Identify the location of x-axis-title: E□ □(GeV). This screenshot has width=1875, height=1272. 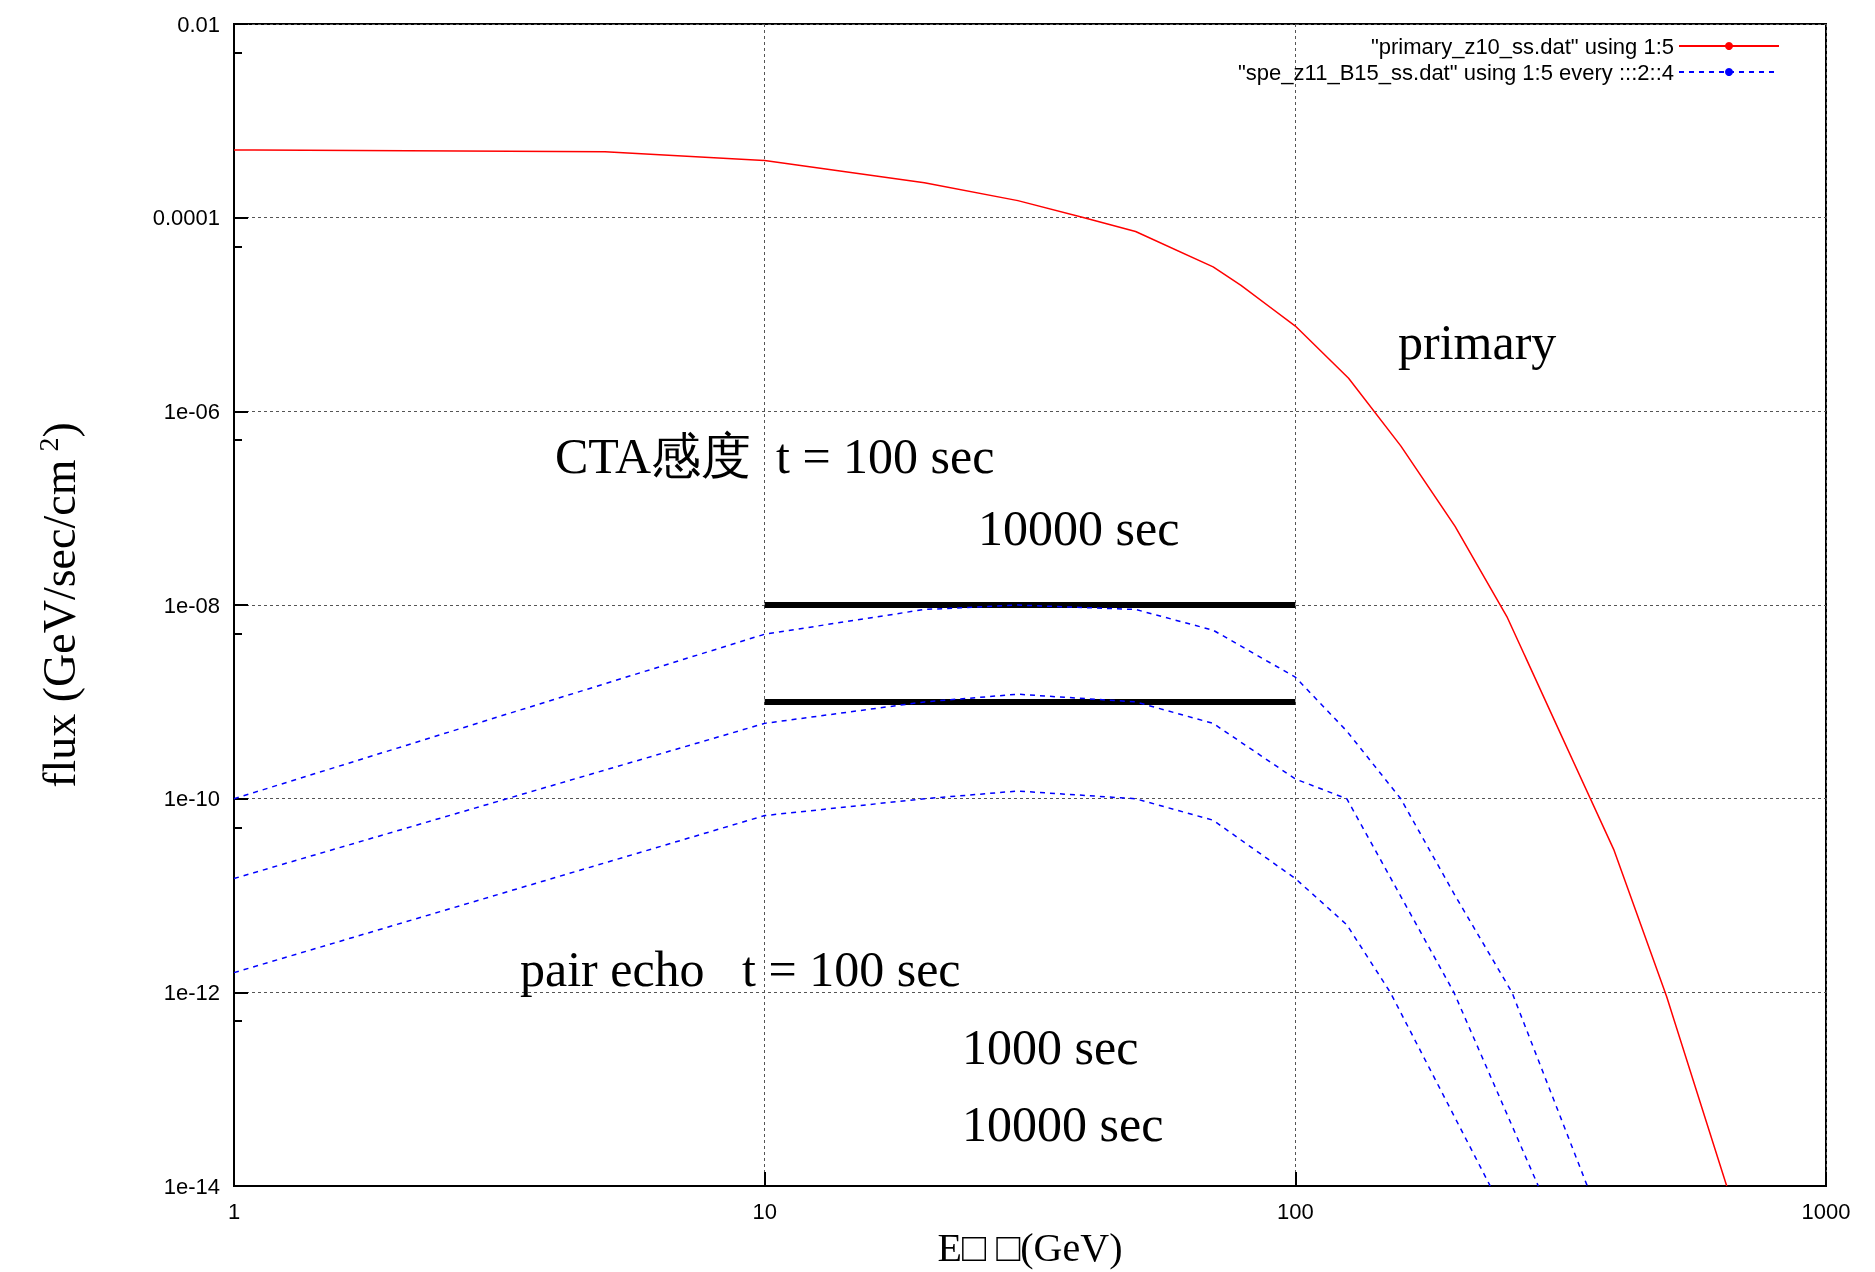
(1030, 1247).